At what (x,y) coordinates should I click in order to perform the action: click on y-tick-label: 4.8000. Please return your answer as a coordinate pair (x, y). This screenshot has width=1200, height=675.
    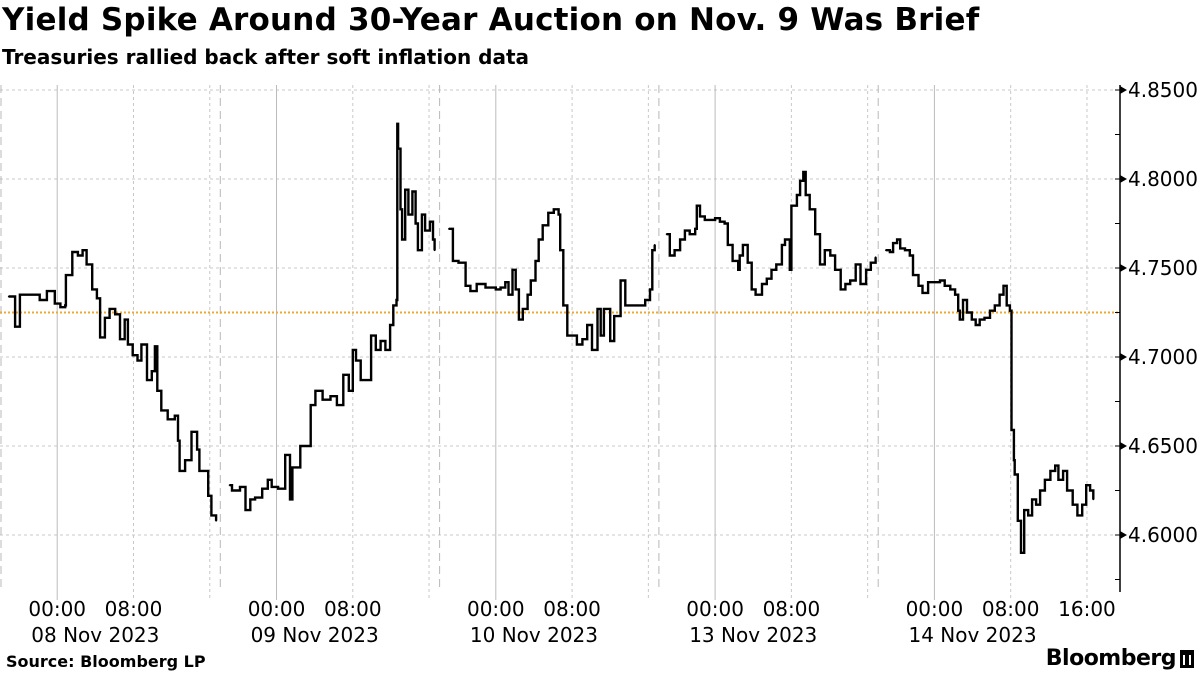
    Looking at the image, I should click on (1163, 179).